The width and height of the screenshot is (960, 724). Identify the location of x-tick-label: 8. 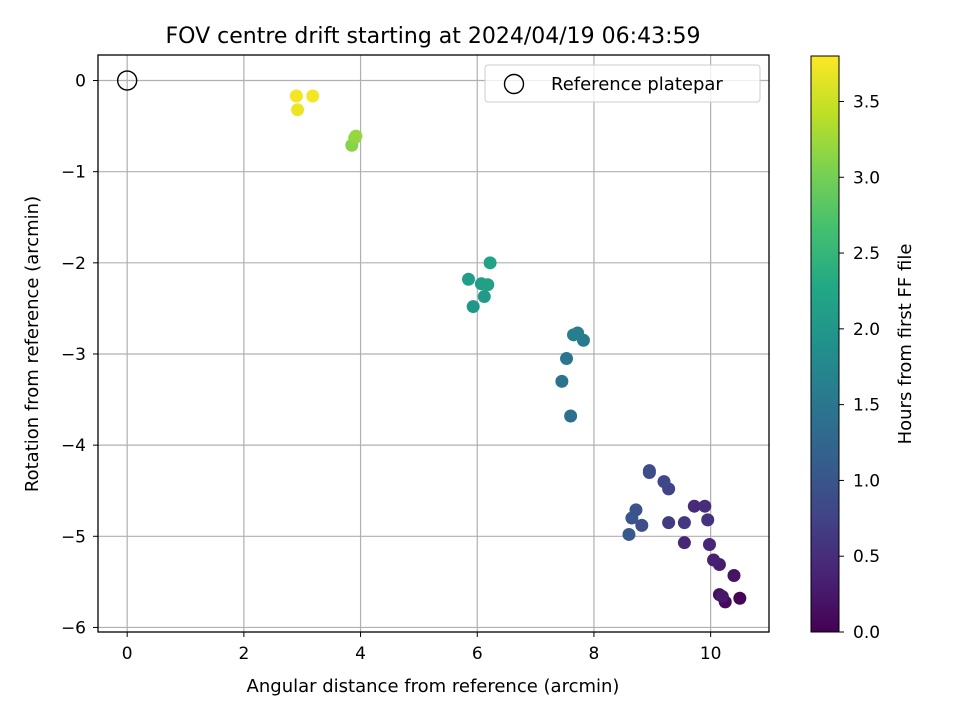
(594, 654).